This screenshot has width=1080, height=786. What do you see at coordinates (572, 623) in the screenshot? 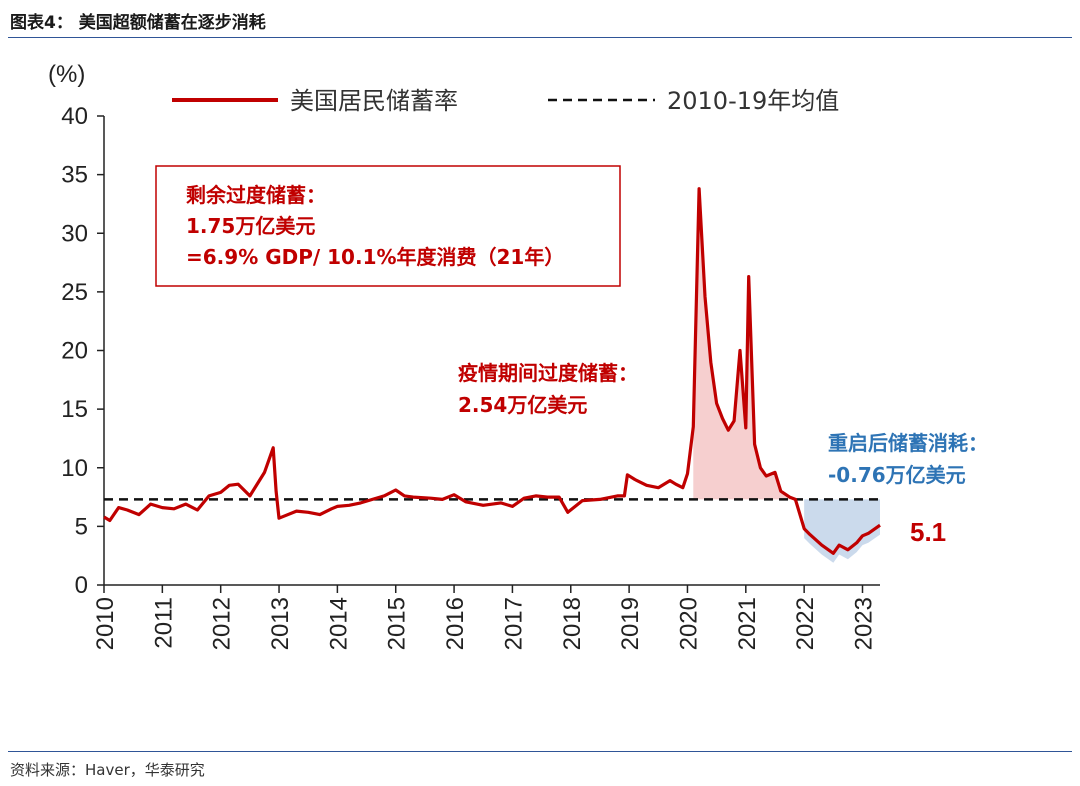
I see `x-tick-label: 2018` at bounding box center [572, 623].